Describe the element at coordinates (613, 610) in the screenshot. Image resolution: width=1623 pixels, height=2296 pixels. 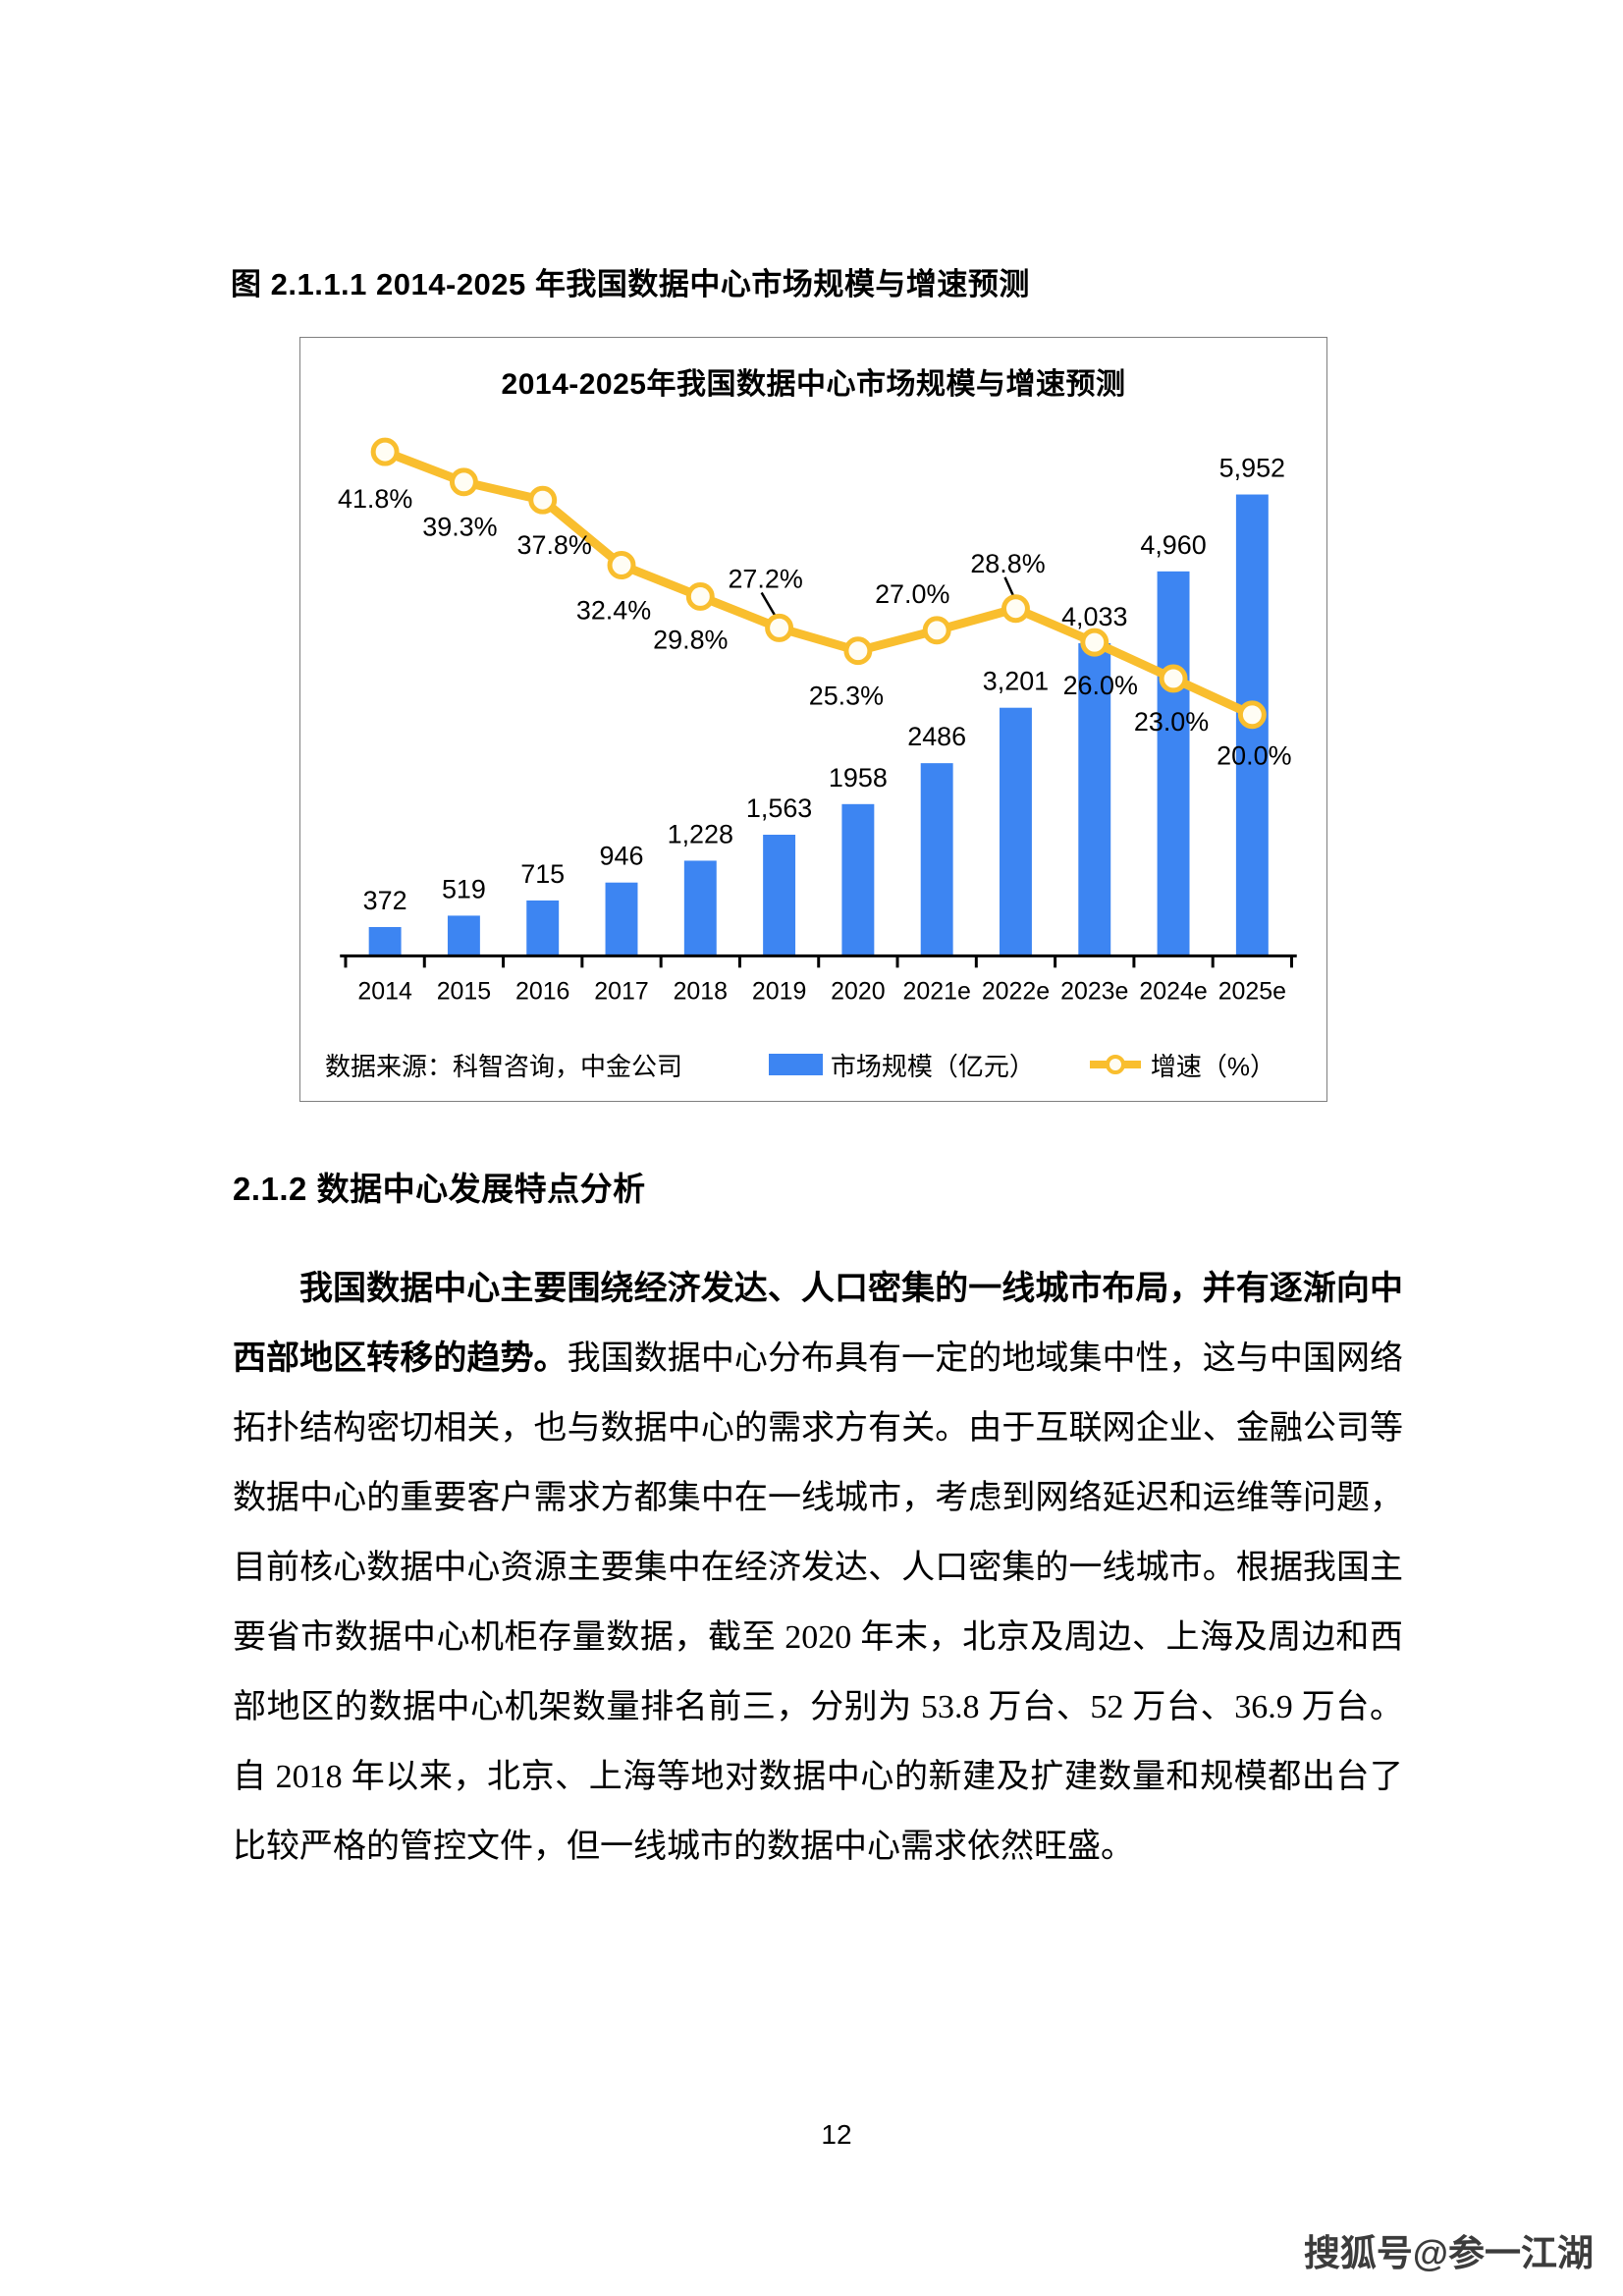
I see `svg-text: 32.4%` at that location.